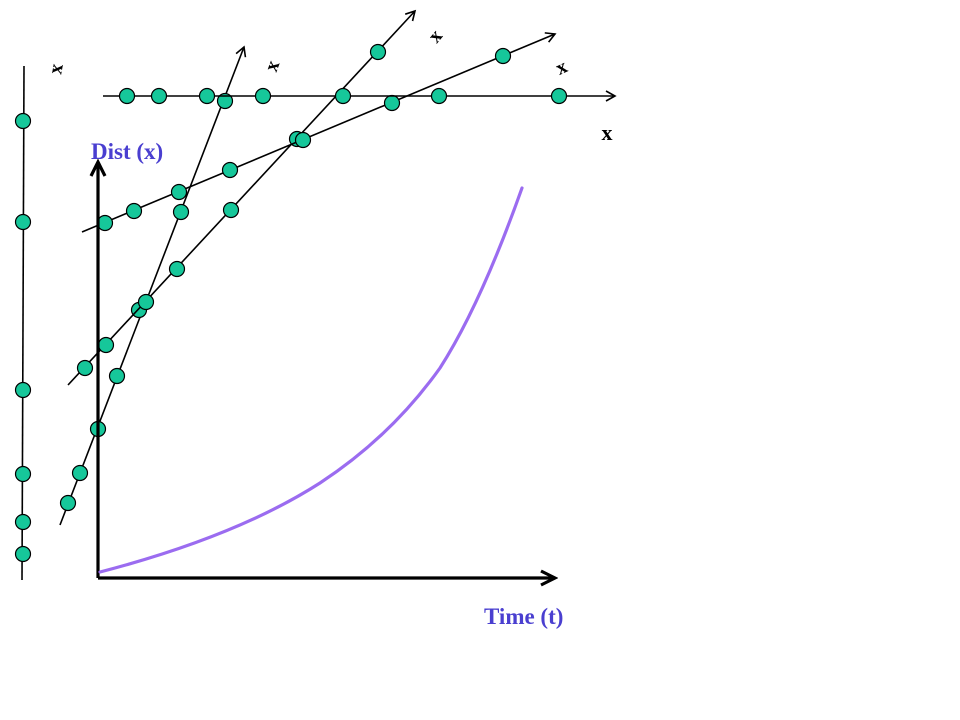  I want to click on horizontal-line-group: x, so click(360, 116).